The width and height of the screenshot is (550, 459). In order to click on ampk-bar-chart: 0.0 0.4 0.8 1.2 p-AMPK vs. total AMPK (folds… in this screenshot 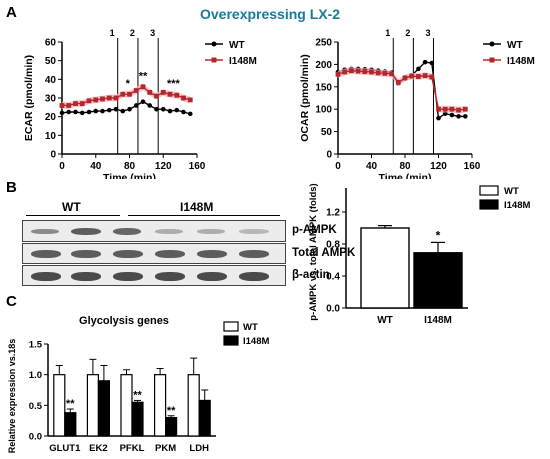, I will do `click(419, 254)`.